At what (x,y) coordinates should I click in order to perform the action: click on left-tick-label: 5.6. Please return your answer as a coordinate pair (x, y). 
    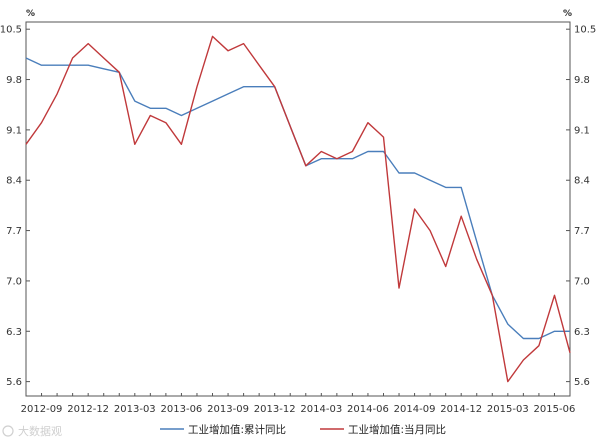
    Looking at the image, I should click on (14, 382).